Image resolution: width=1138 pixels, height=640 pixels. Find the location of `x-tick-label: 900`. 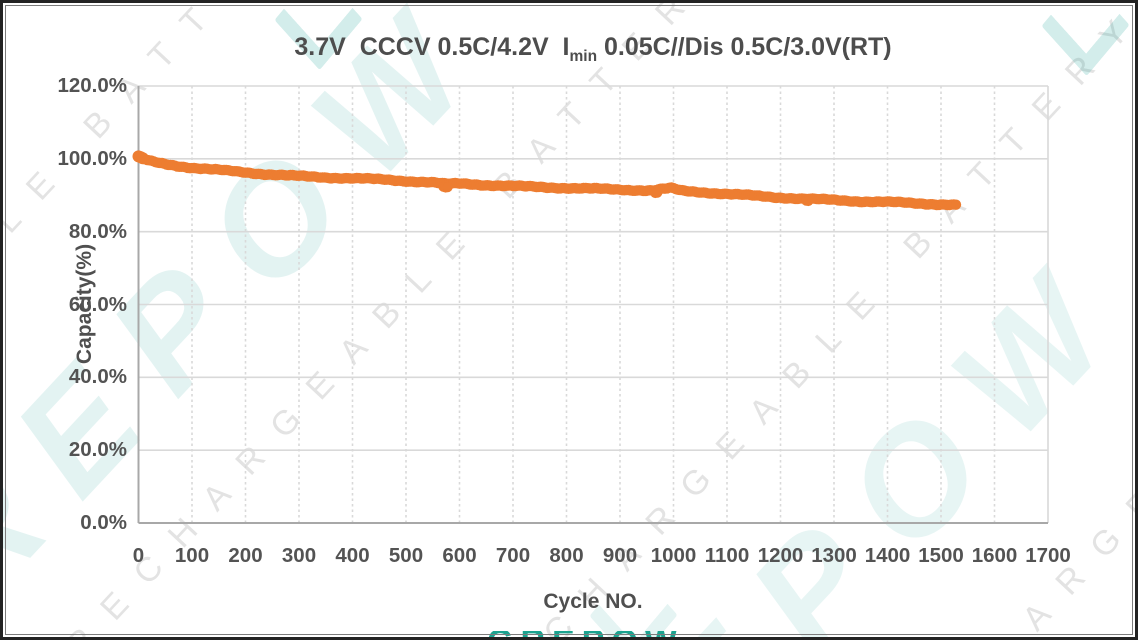

x-tick-label: 900 is located at coordinates (620, 555).